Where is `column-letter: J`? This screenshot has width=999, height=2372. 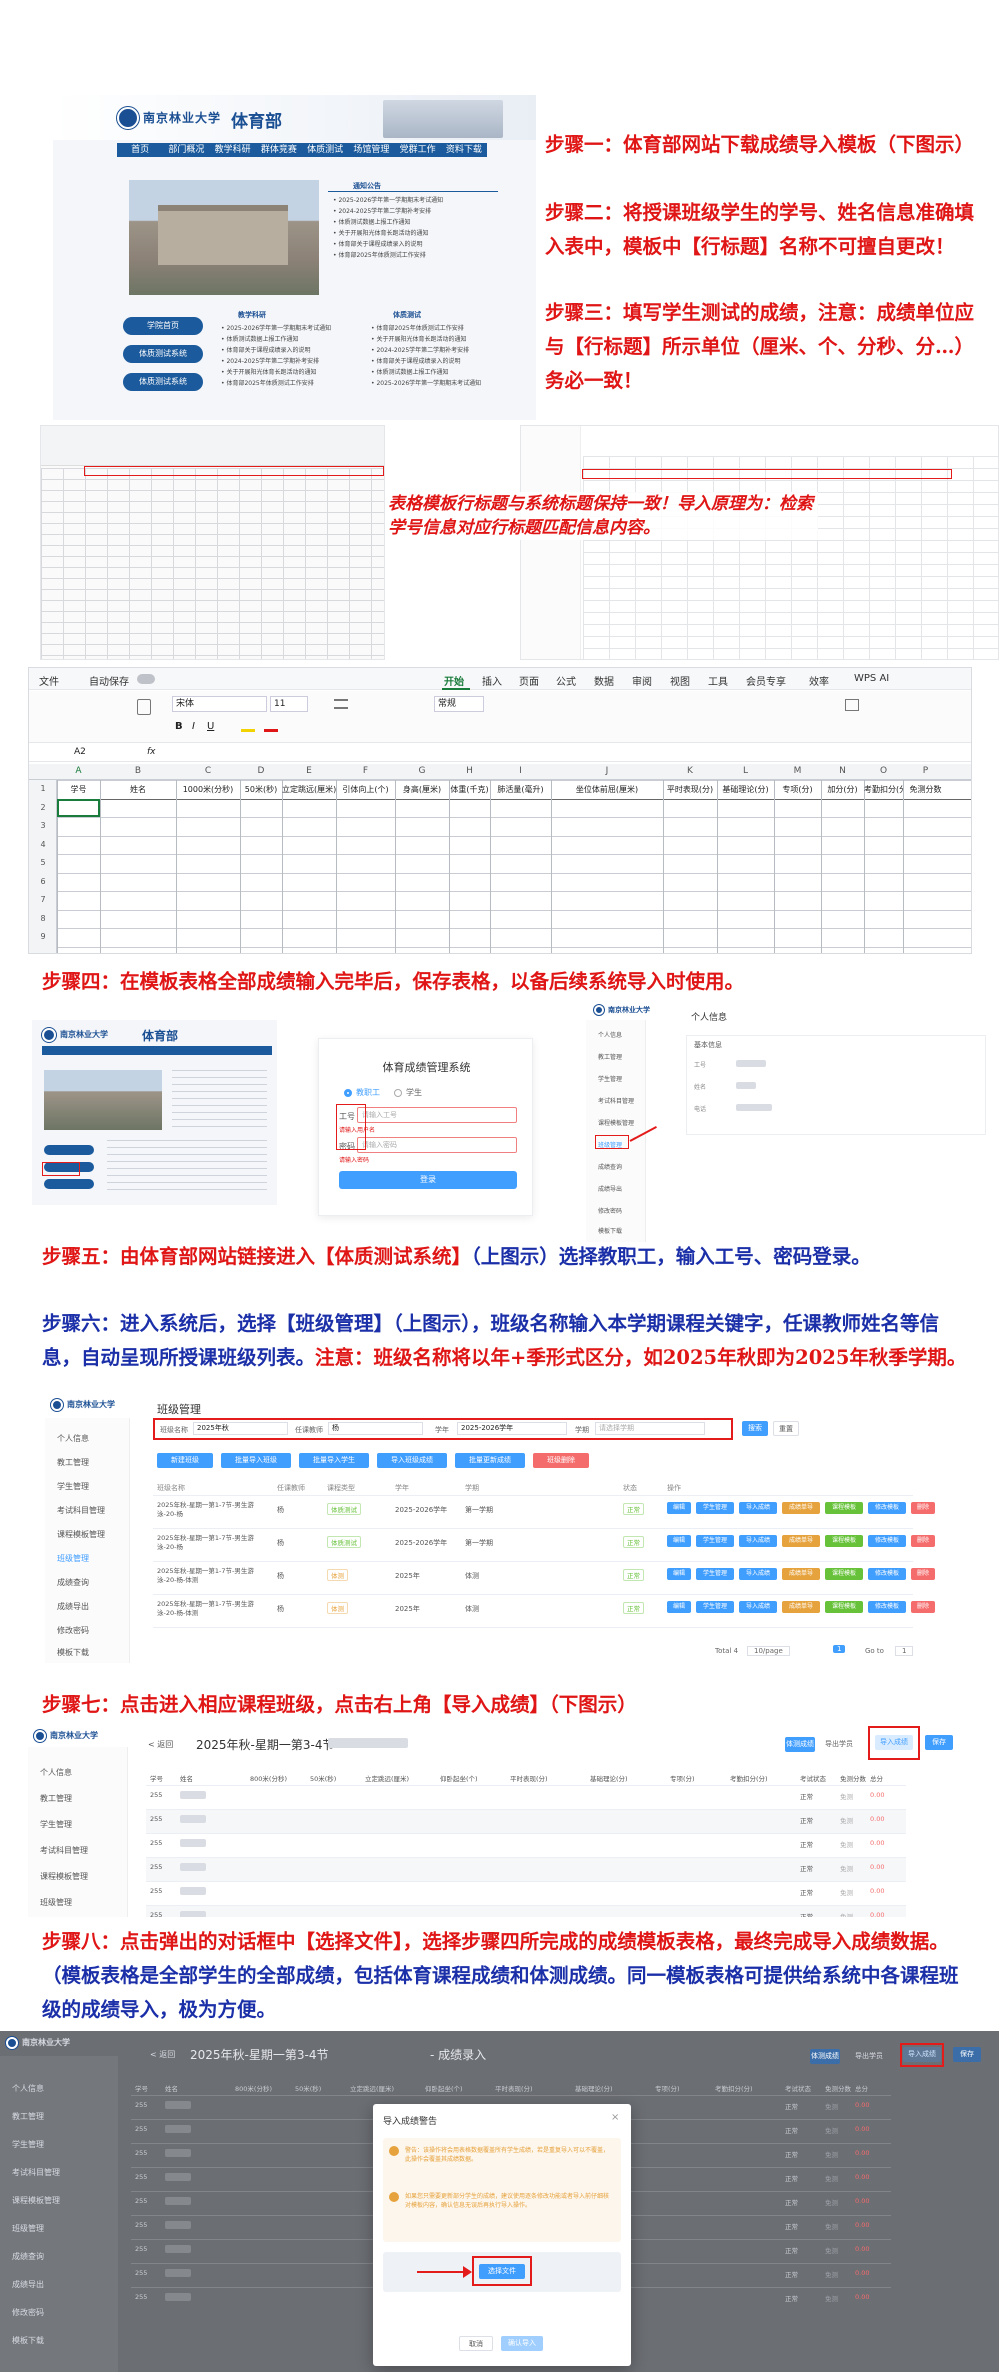
column-letter: J is located at coordinates (607, 771).